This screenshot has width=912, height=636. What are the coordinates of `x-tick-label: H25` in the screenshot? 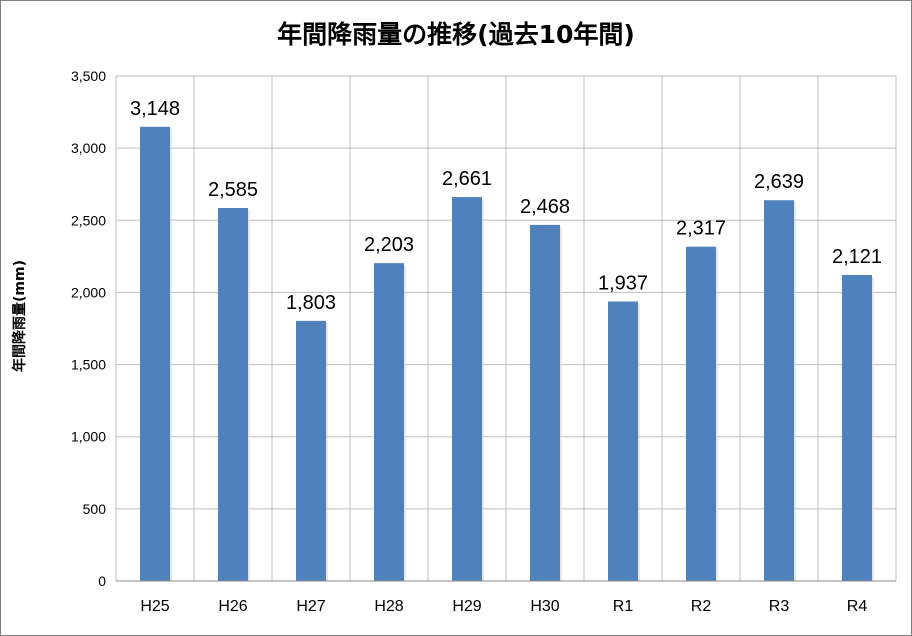 It's located at (154, 606).